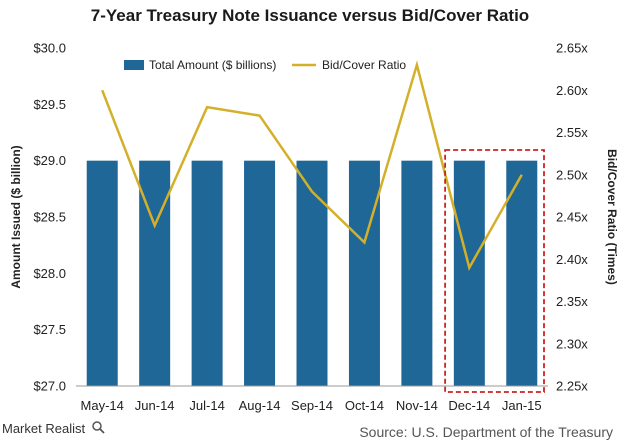 The width and height of the screenshot is (620, 443). Describe the element at coordinates (16, 216) in the screenshot. I see `left-axis-title: Amount Issued ($ billion)` at that location.